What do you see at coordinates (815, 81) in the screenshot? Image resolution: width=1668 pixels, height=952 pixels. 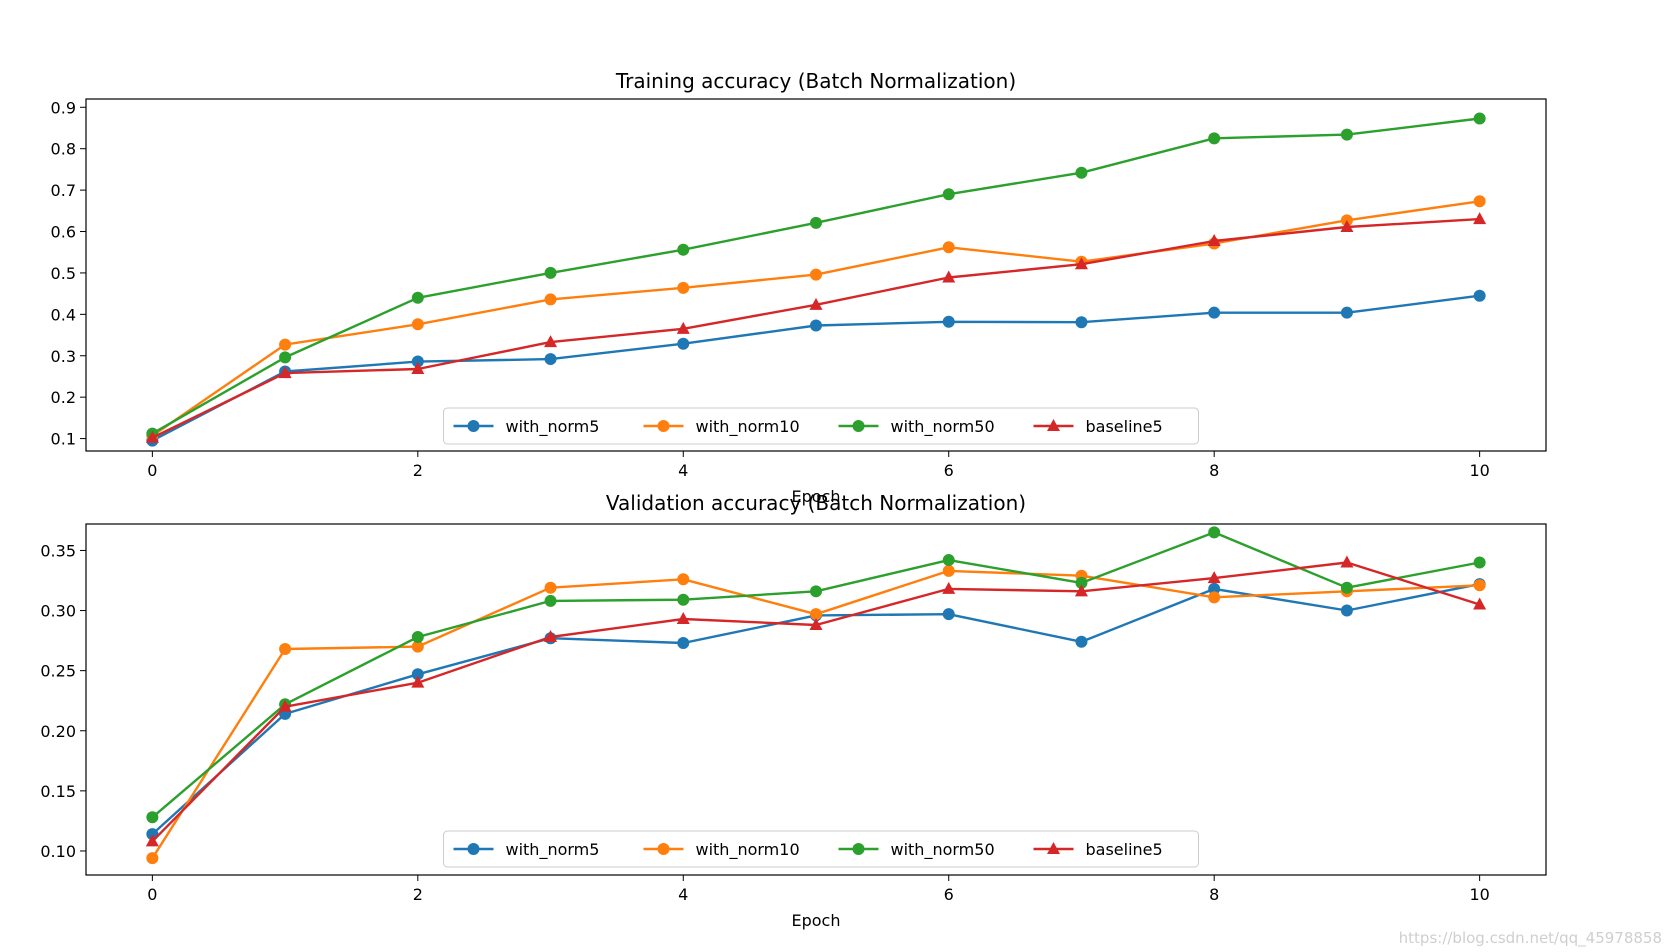 I see `chart-title: Training accuracy (Batch Normalization)` at bounding box center [815, 81].